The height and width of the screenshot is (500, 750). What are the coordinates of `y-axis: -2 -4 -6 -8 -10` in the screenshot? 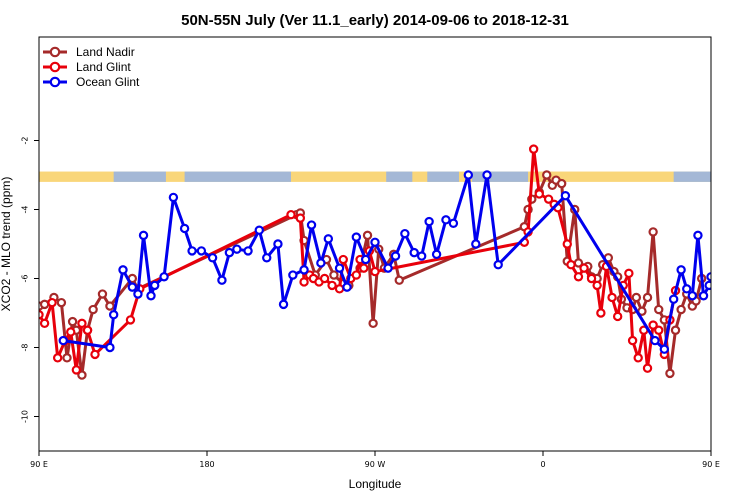 It's located at (30, 280).